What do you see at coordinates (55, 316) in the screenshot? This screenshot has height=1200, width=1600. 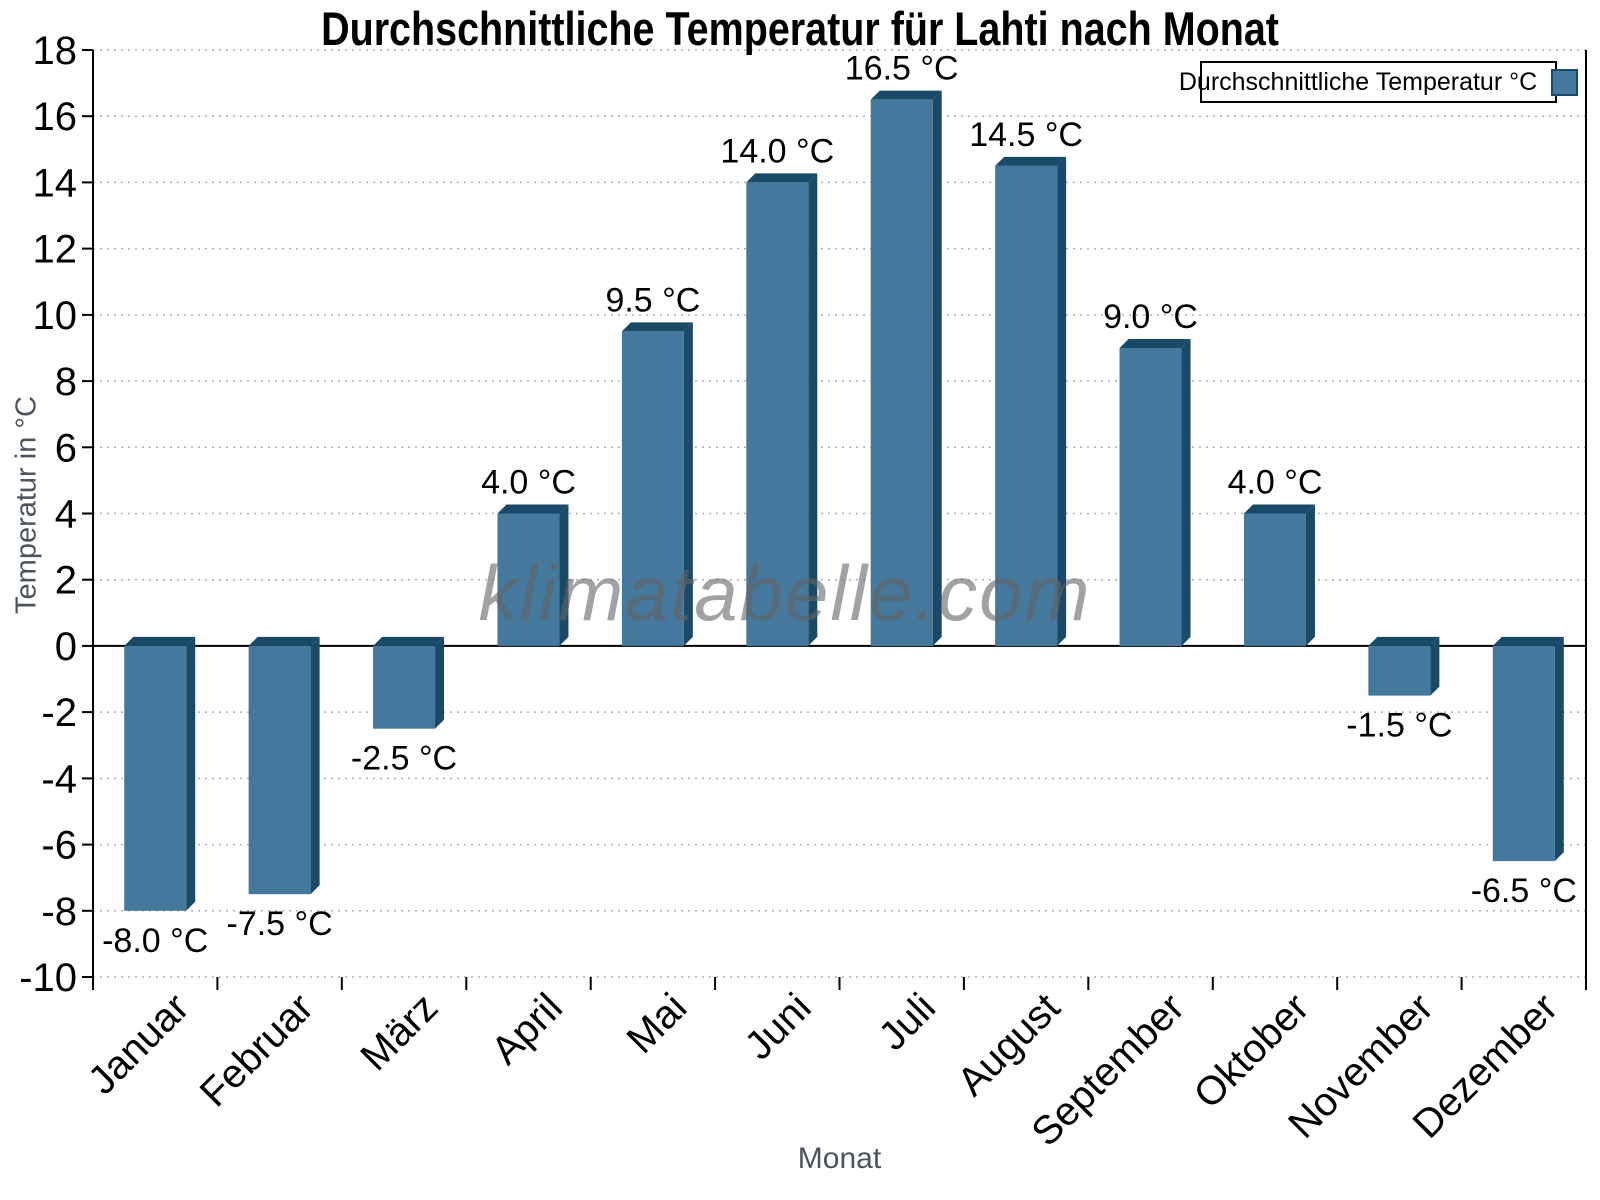 I see `y-tick-label: 10` at bounding box center [55, 316].